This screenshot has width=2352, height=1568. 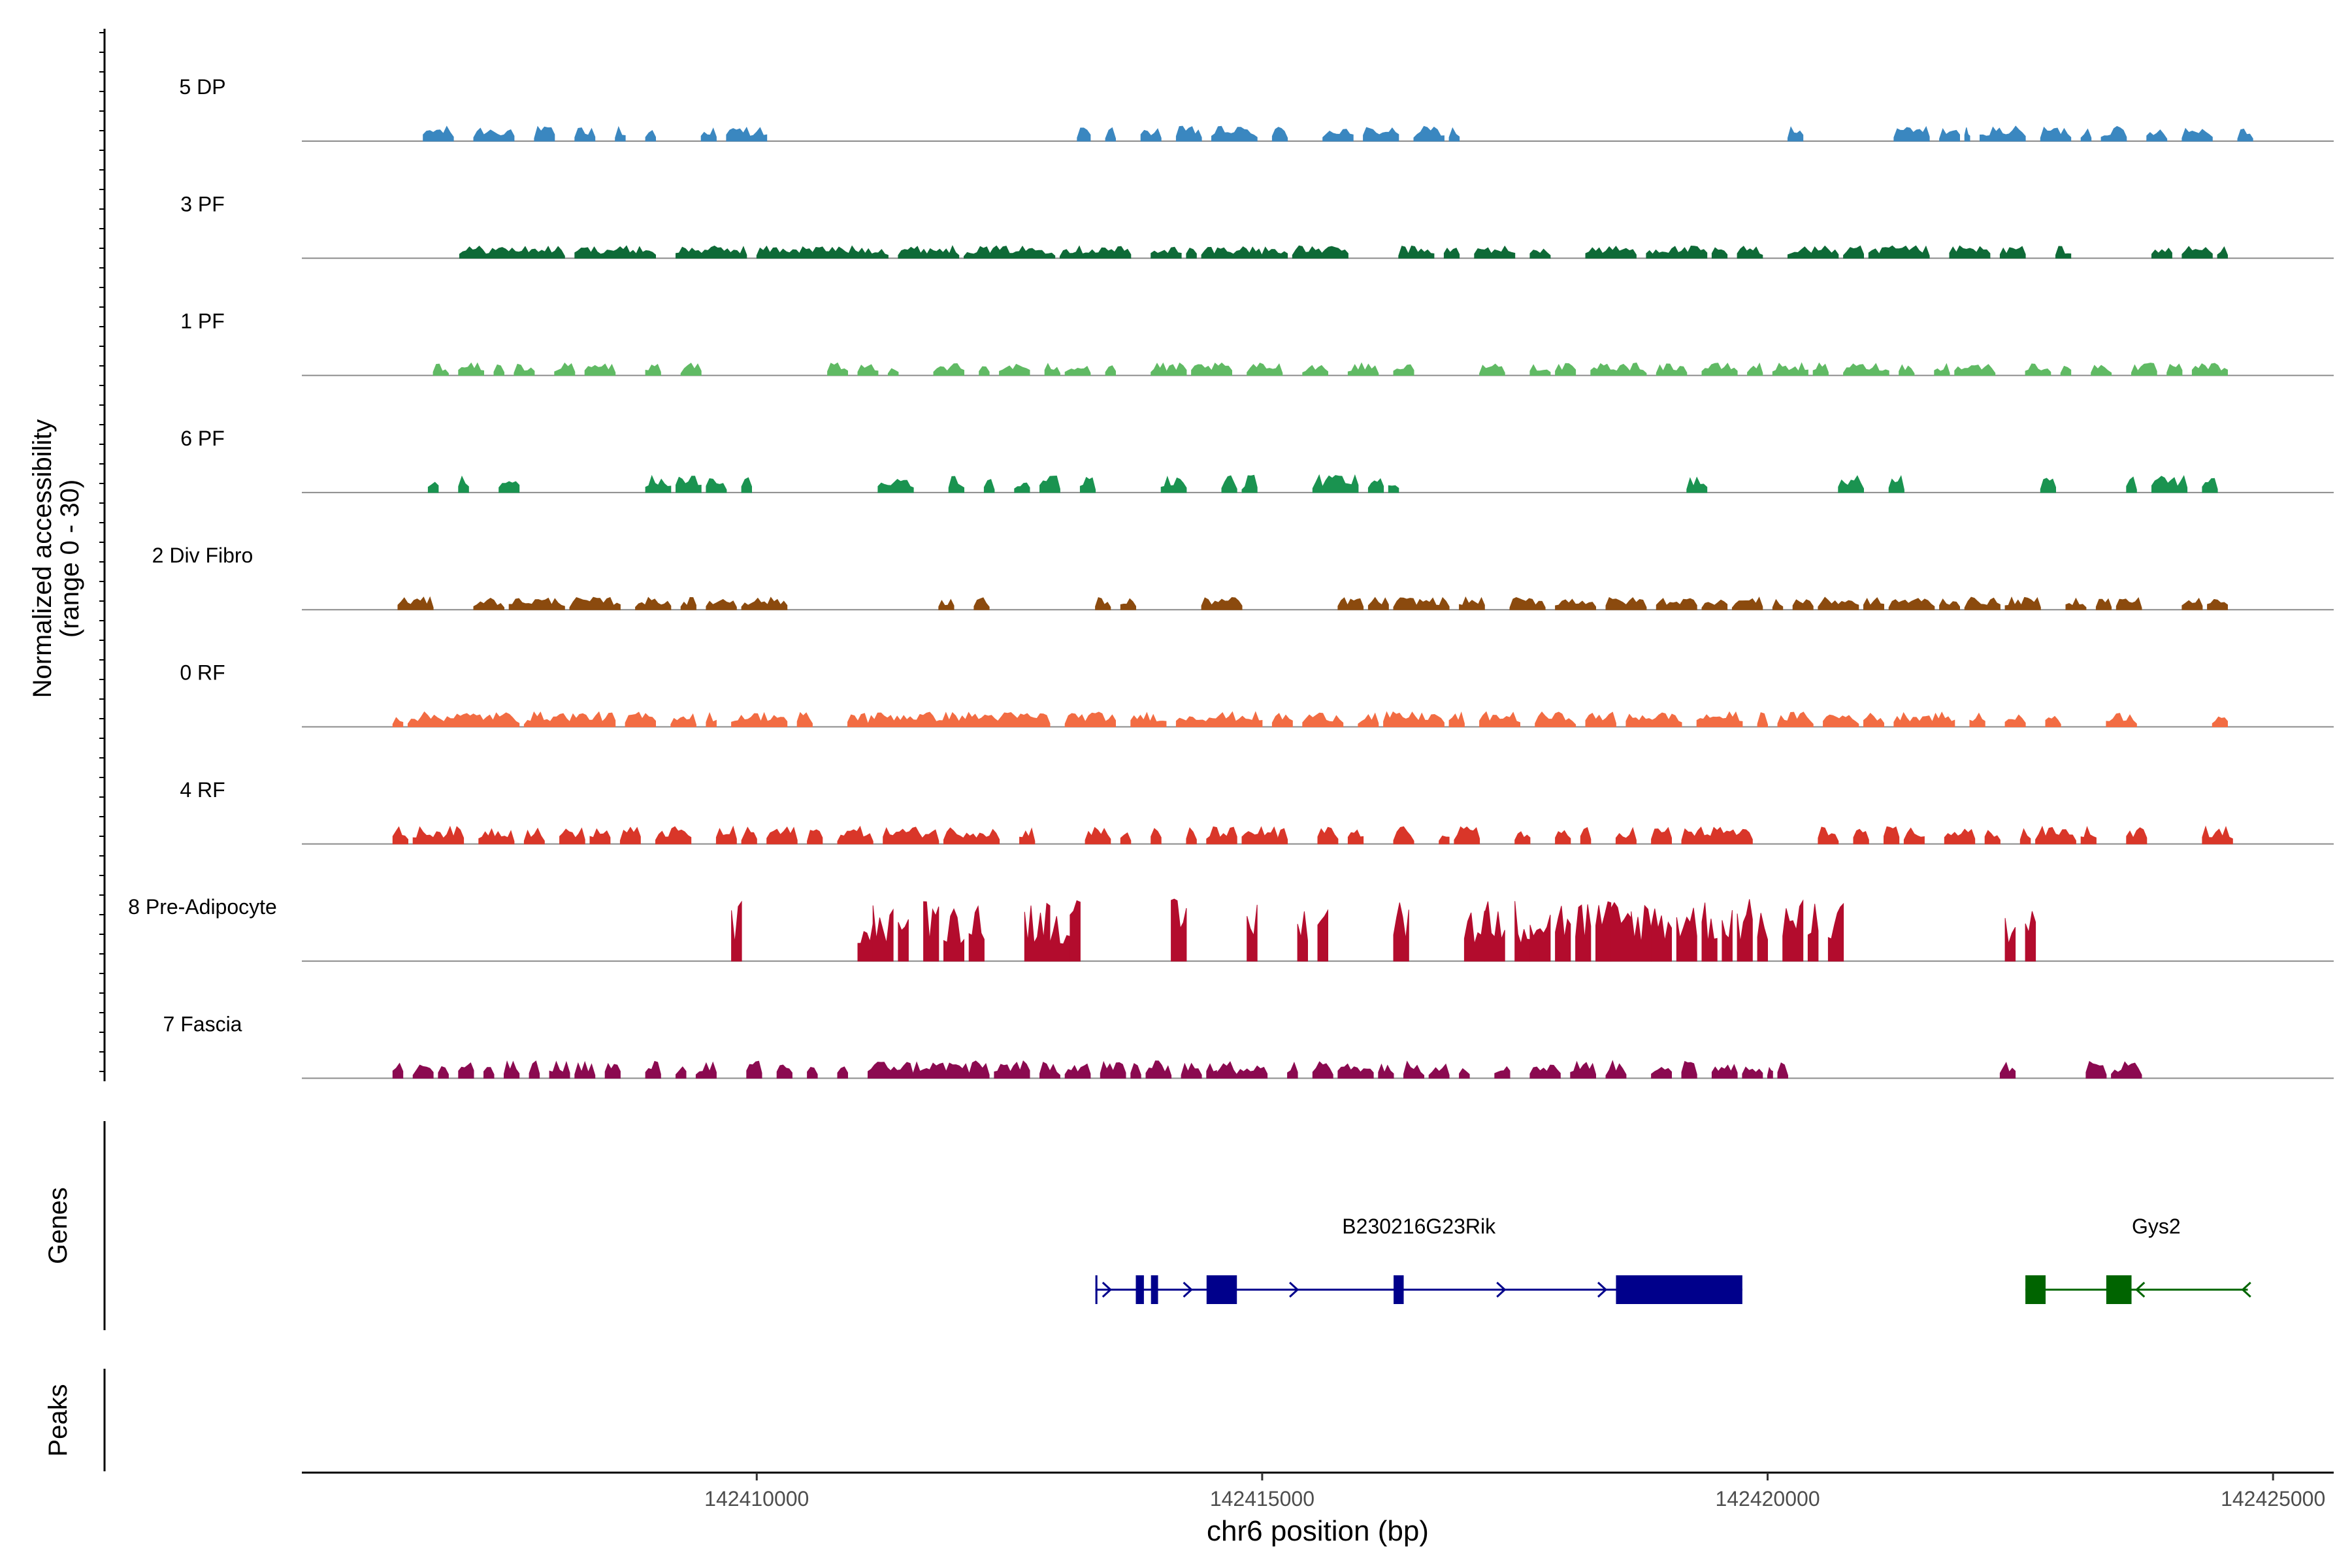 What do you see at coordinates (102, 555) in the screenshot?
I see `coverage-y-axis` at bounding box center [102, 555].